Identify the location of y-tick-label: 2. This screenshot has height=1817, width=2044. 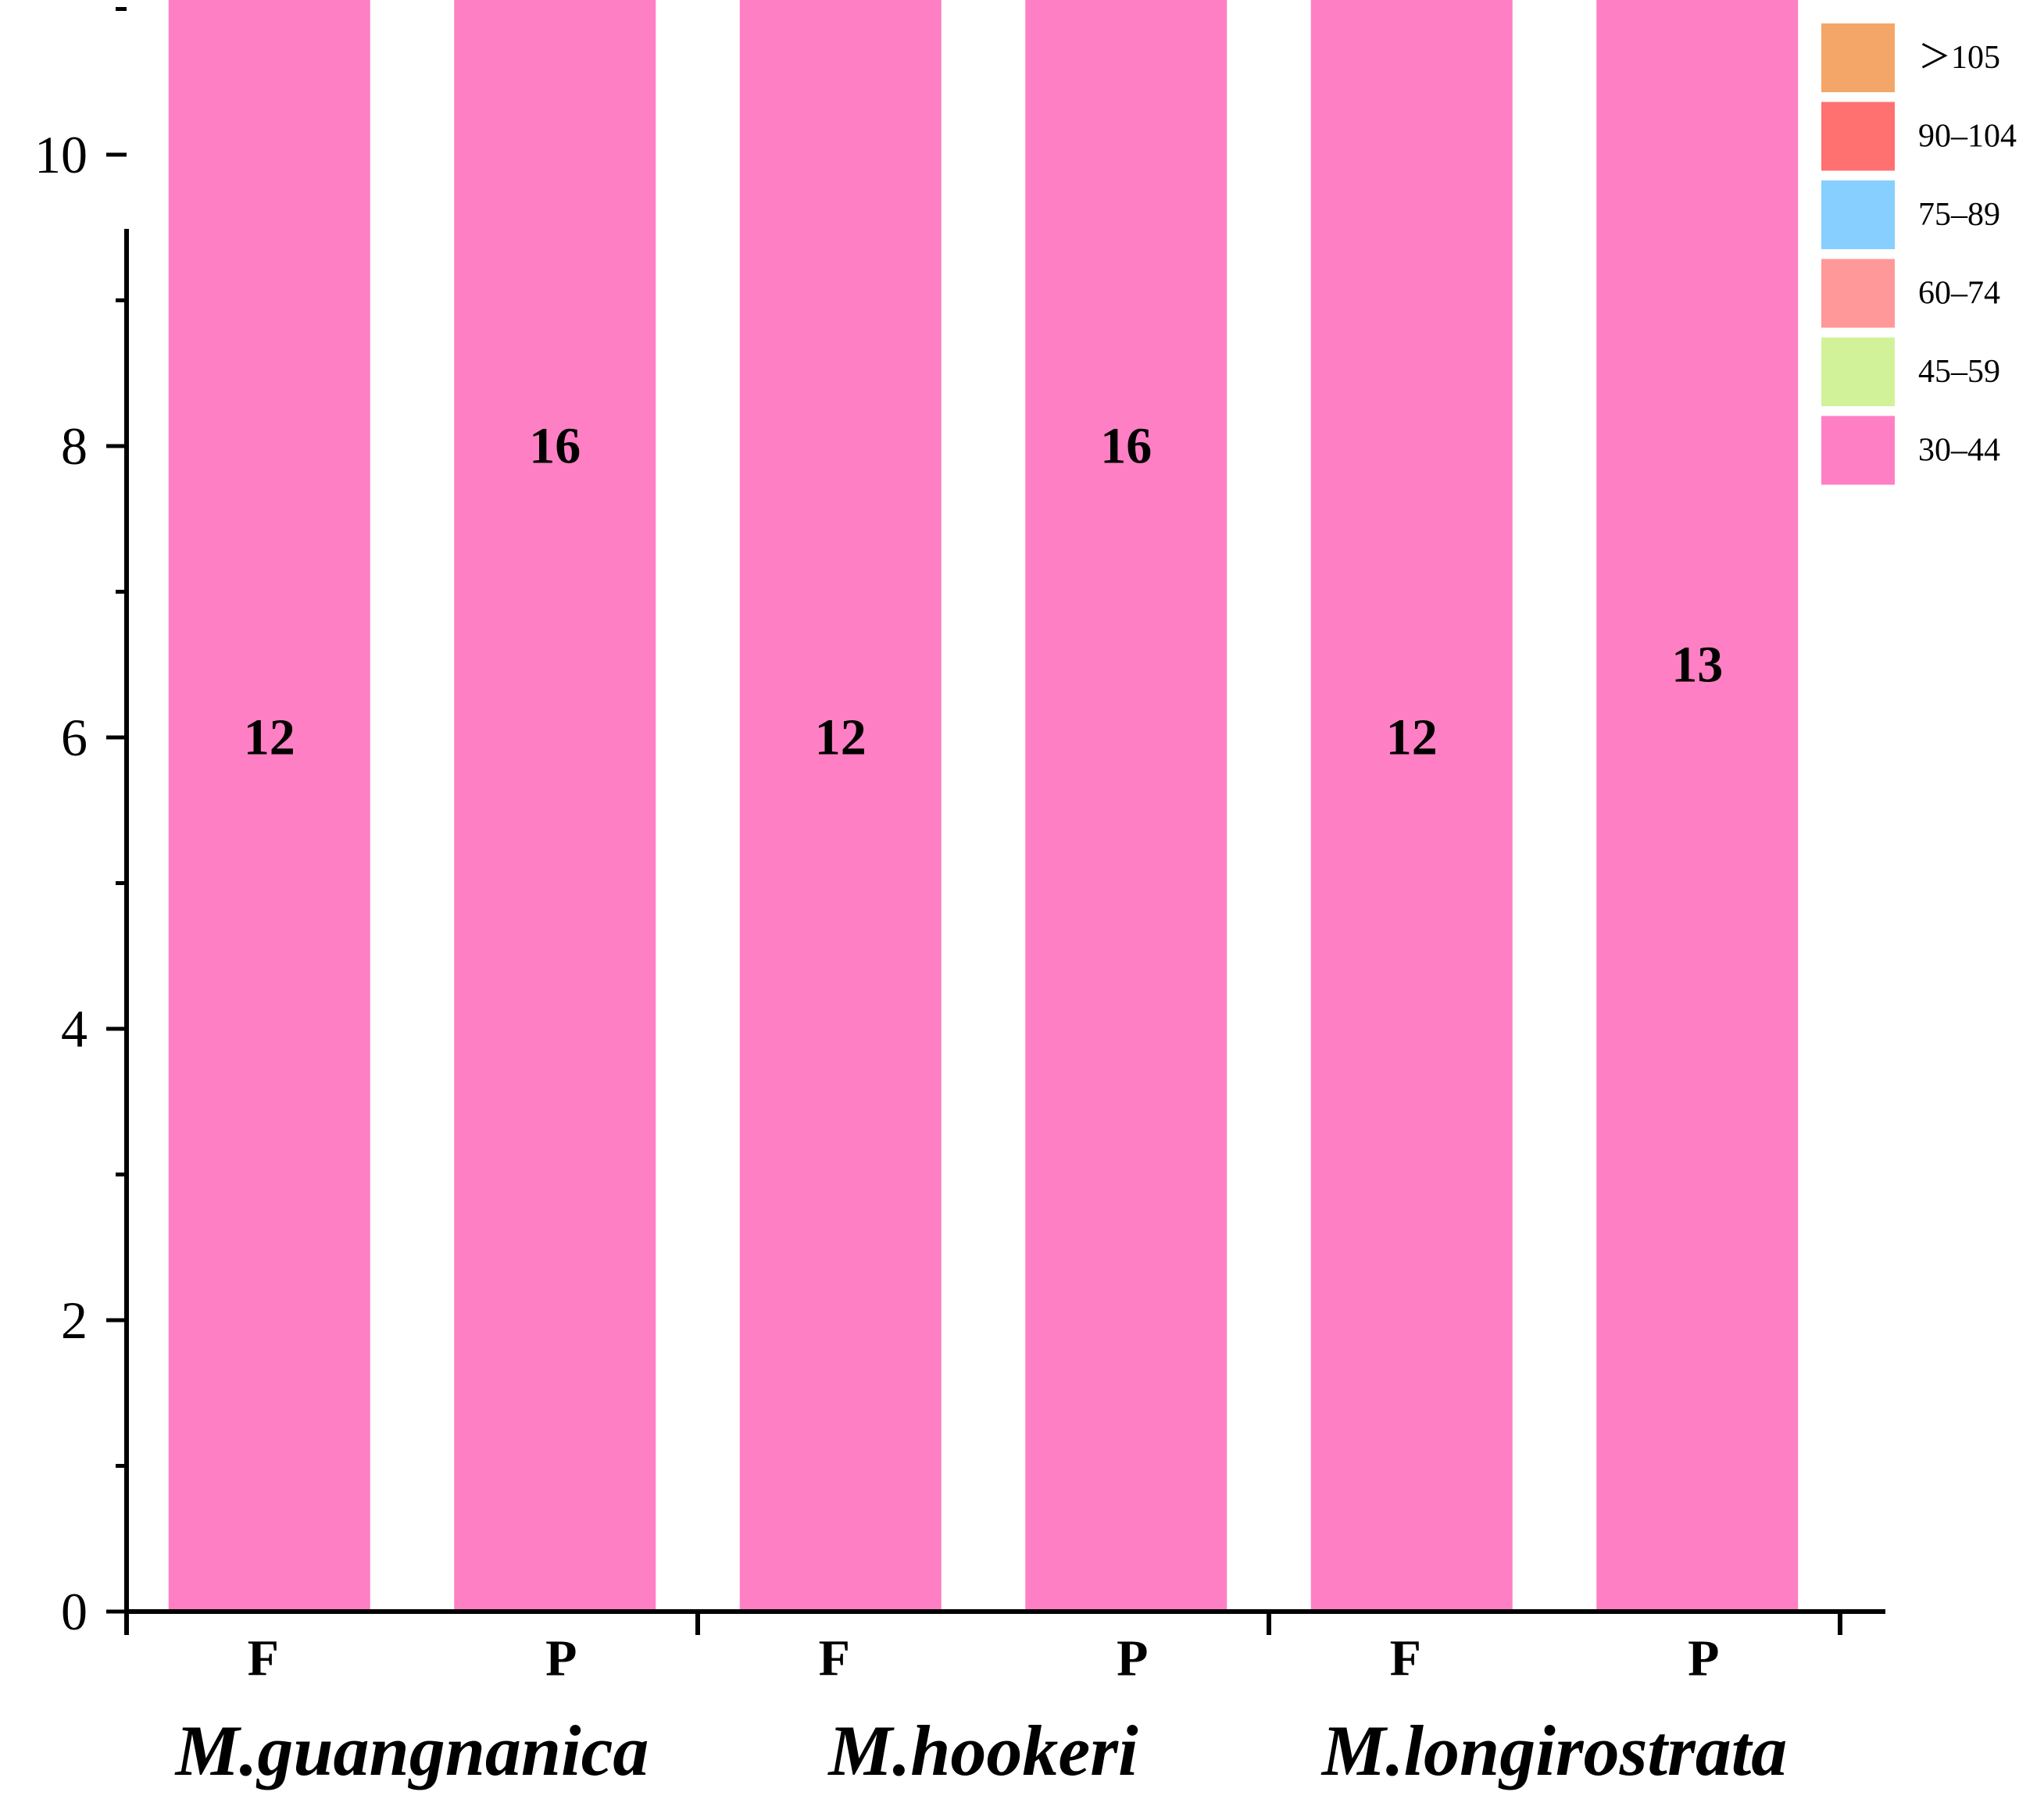
(75, 1320).